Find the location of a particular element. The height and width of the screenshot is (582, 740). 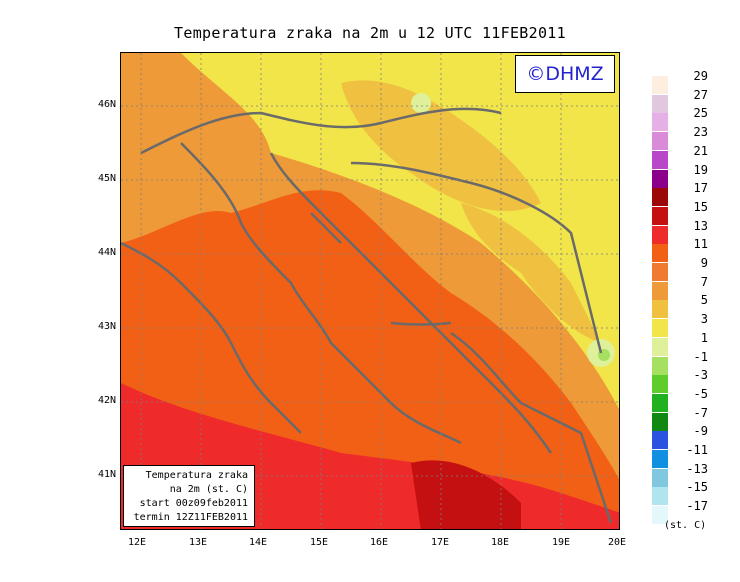

lon-label-20e: 20E is located at coordinates (617, 542).